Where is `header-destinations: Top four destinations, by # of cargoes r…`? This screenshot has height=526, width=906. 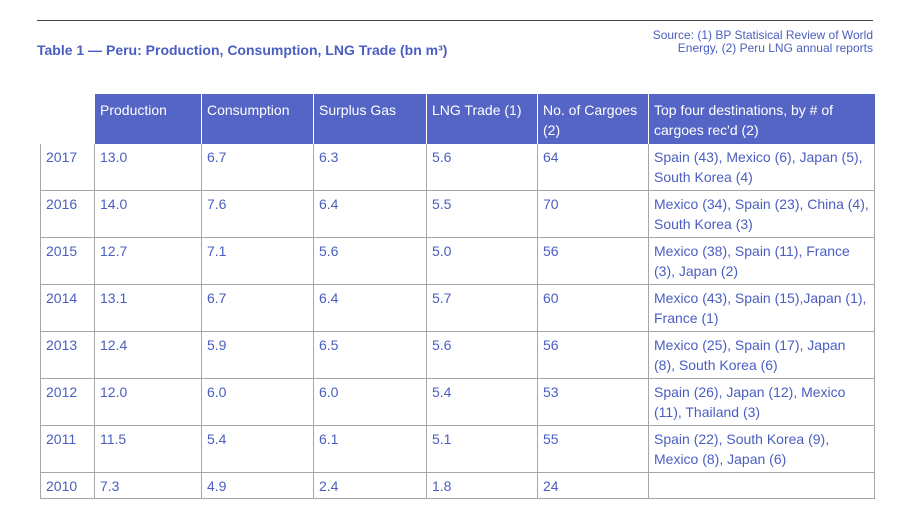
header-destinations: Top four destinations, by # of cargoes r… is located at coordinates (761, 119).